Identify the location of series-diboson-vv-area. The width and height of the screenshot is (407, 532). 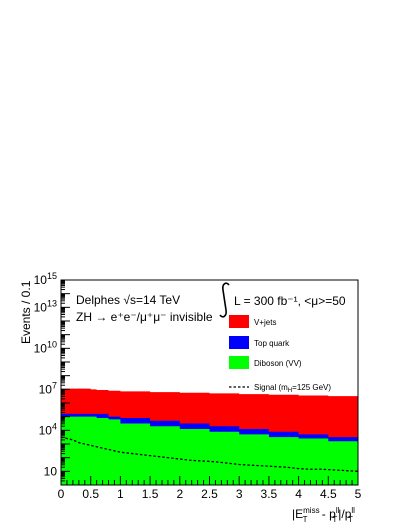
(209, 450).